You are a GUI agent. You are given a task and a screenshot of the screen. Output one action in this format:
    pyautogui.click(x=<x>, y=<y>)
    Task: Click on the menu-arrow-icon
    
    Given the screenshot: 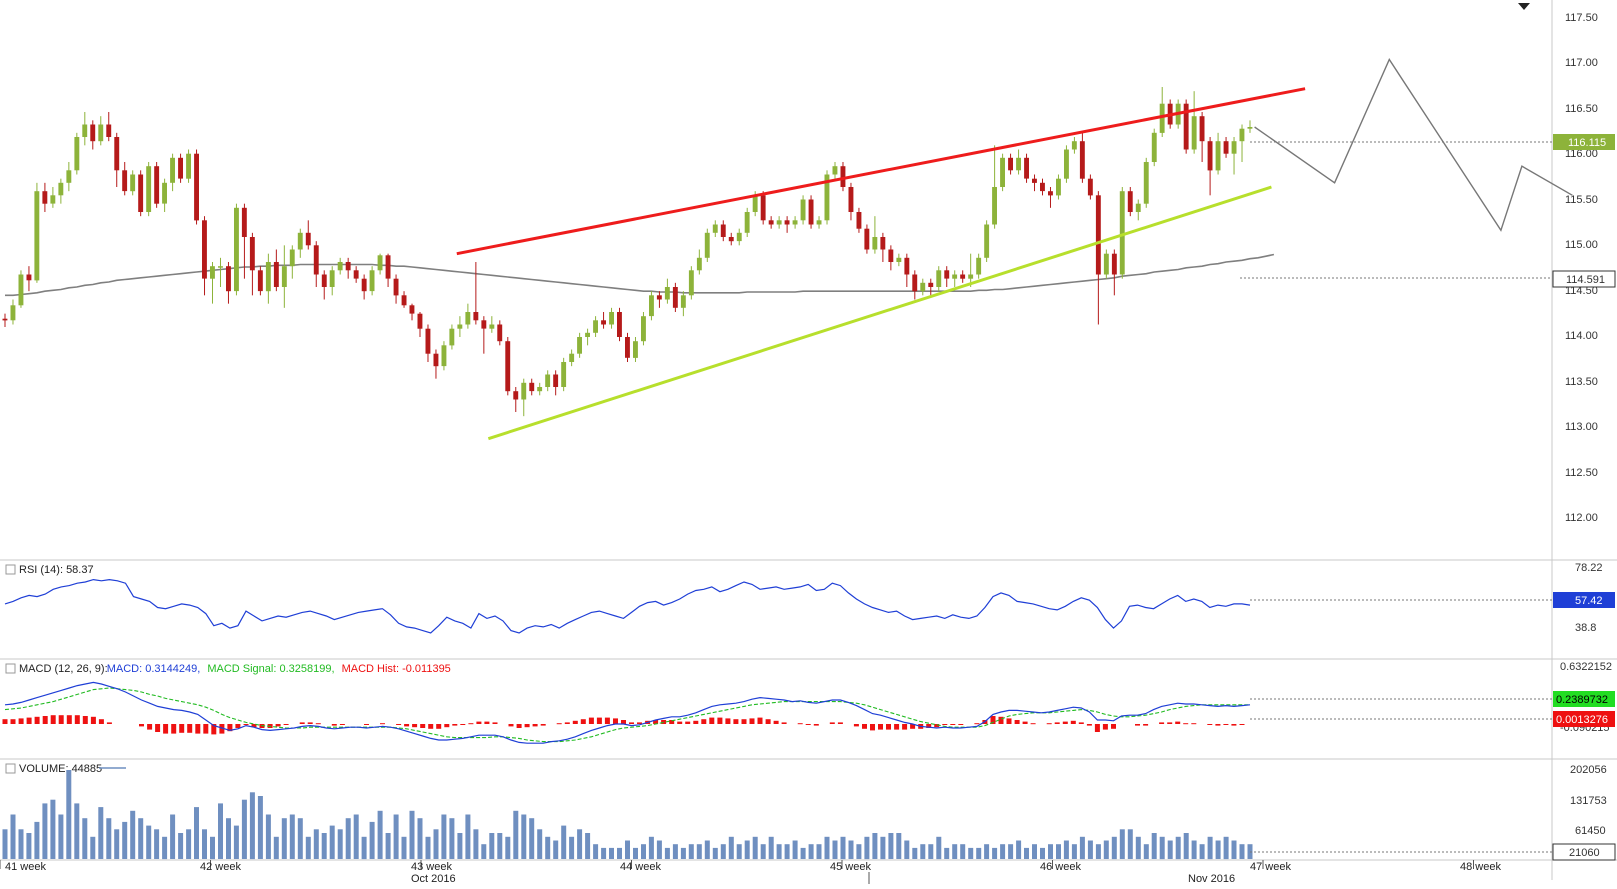 What is the action you would take?
    pyautogui.click(x=1524, y=6)
    